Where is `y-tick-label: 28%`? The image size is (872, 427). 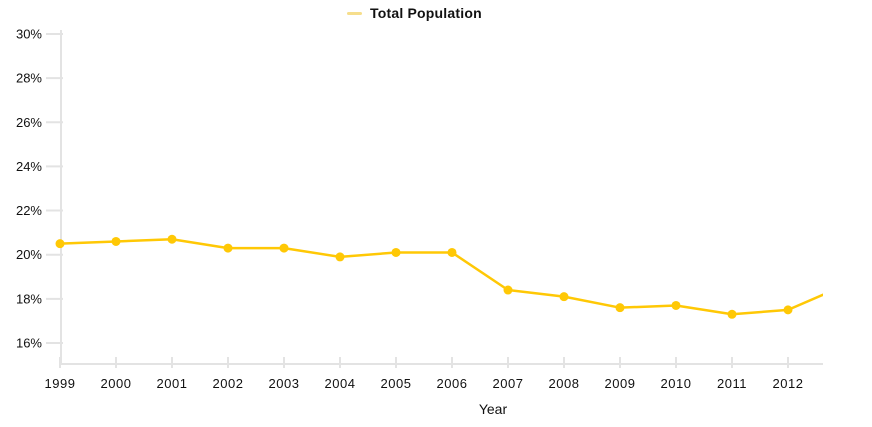
y-tick-label: 28% is located at coordinates (29, 78).